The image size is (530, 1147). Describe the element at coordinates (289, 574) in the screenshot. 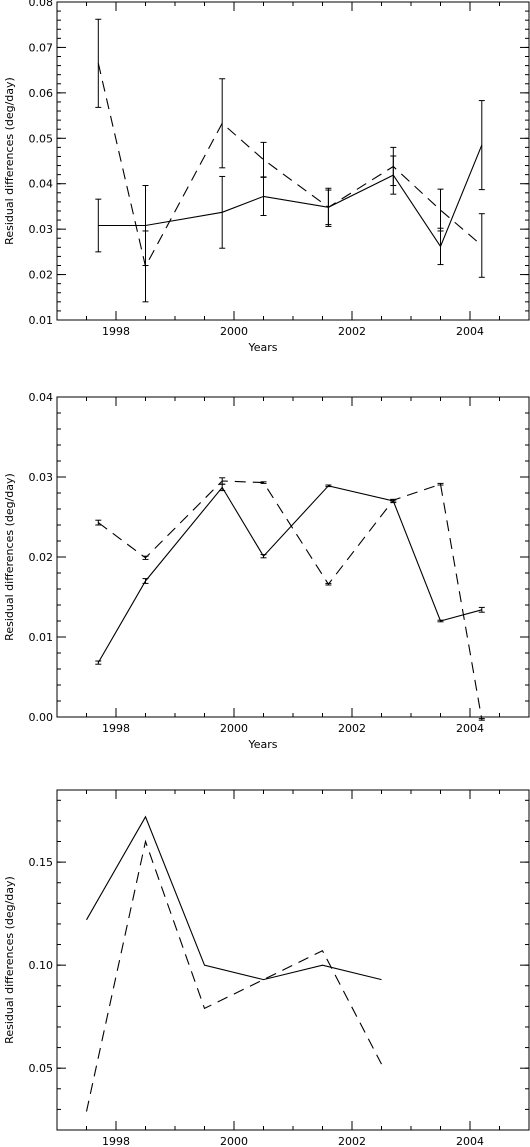

I see `panel-middle-series-solid-line` at that location.